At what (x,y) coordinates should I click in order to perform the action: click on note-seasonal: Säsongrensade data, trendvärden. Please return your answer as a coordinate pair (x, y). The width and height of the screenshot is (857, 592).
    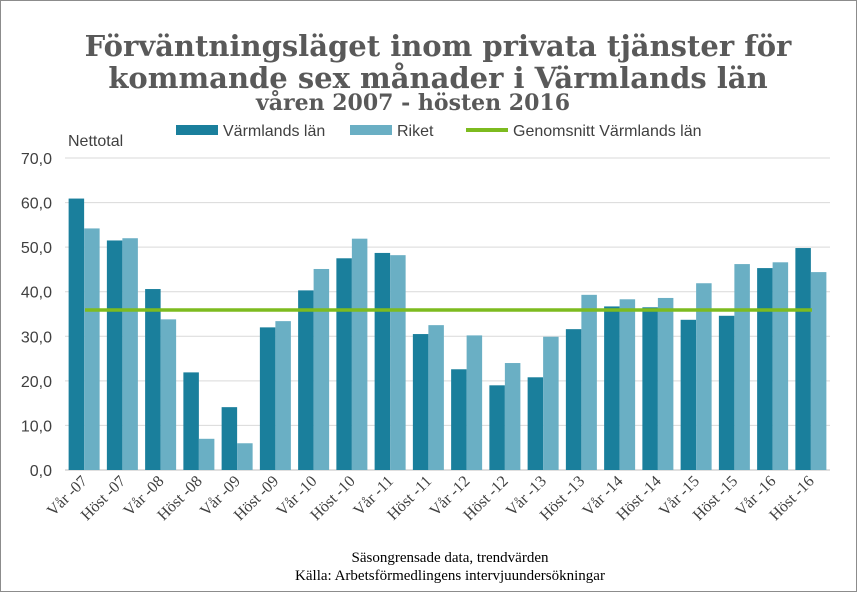
    Looking at the image, I should click on (450, 558).